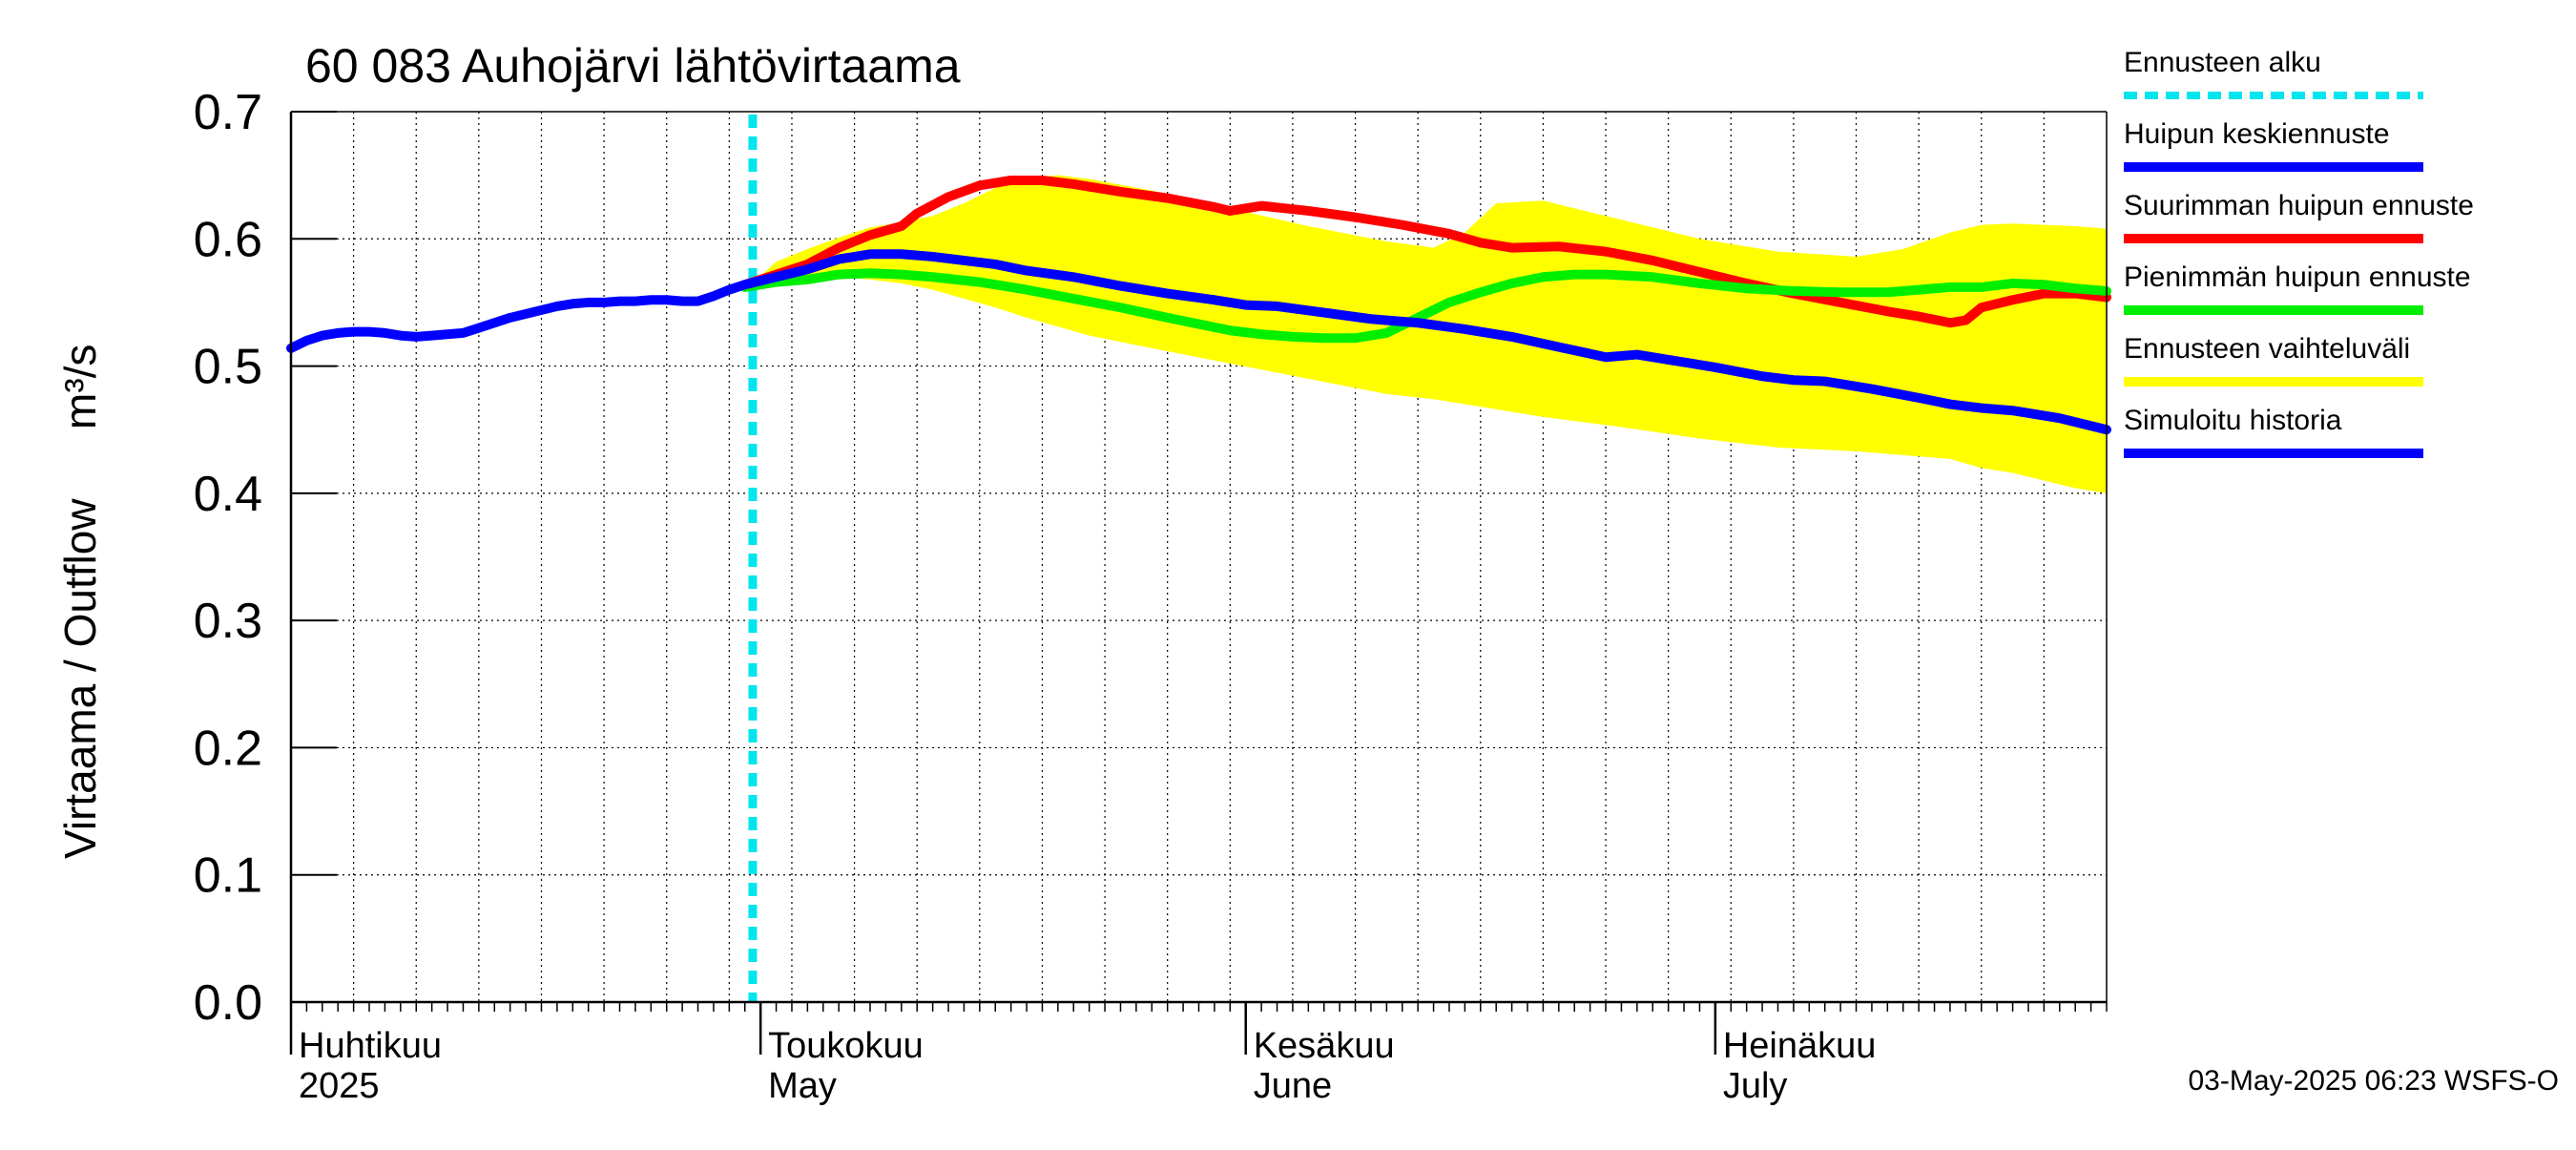 The height and width of the screenshot is (1150, 2576). Describe the element at coordinates (1755, 1086) in the screenshot. I see `x-month-sublabel: July` at that location.